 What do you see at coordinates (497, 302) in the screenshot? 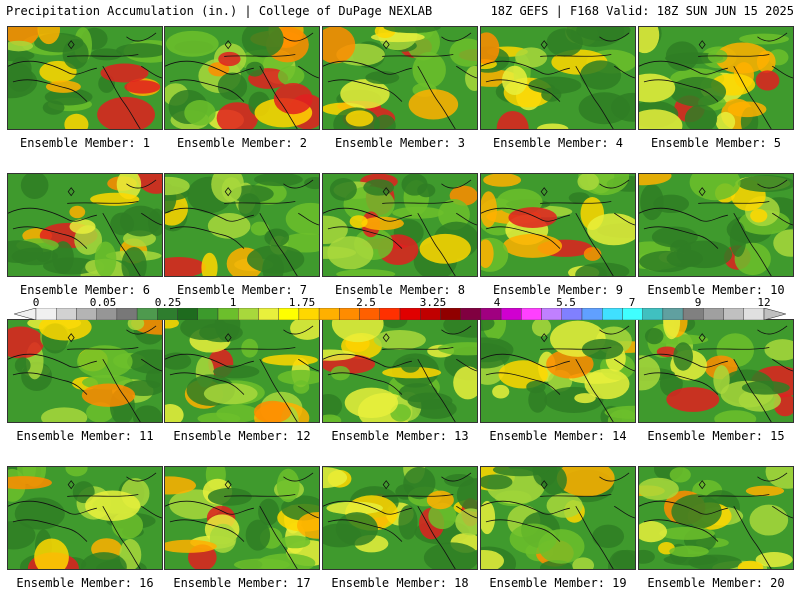
I see `colorbar-tick-label: 4` at bounding box center [497, 302].